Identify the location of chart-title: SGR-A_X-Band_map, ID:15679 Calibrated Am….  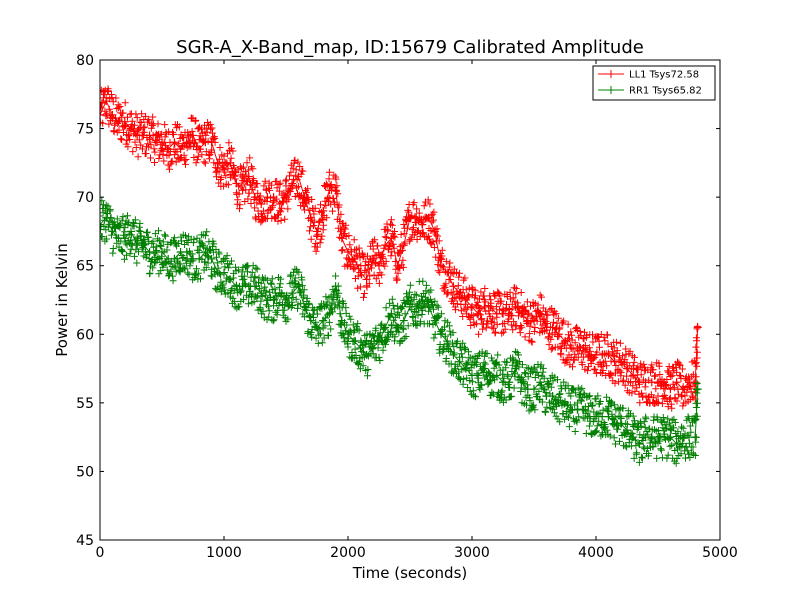
(410, 47).